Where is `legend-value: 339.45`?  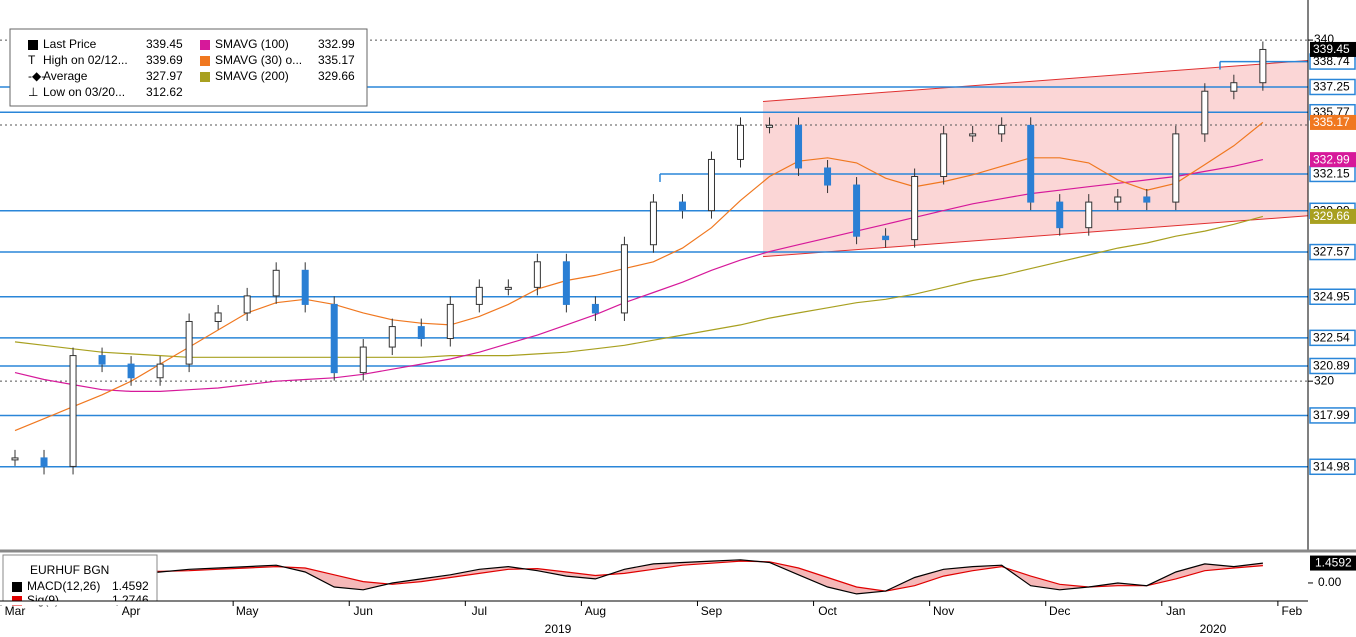 legend-value: 339.45 is located at coordinates (164, 44).